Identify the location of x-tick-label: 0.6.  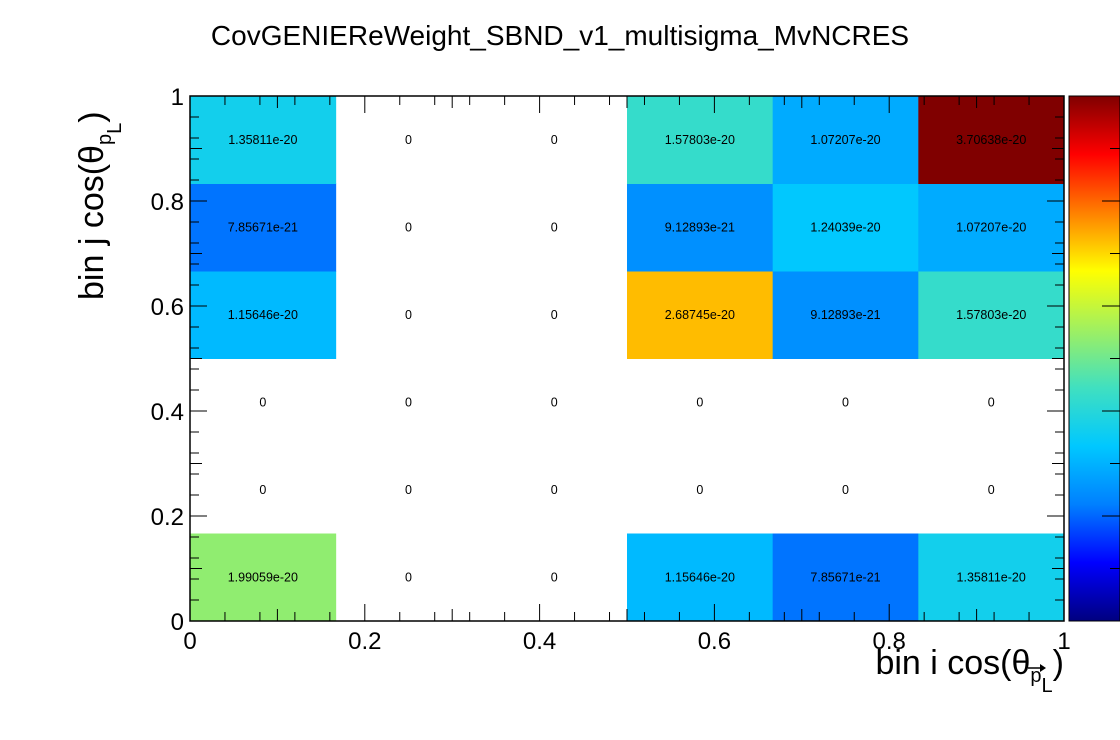
(714, 641).